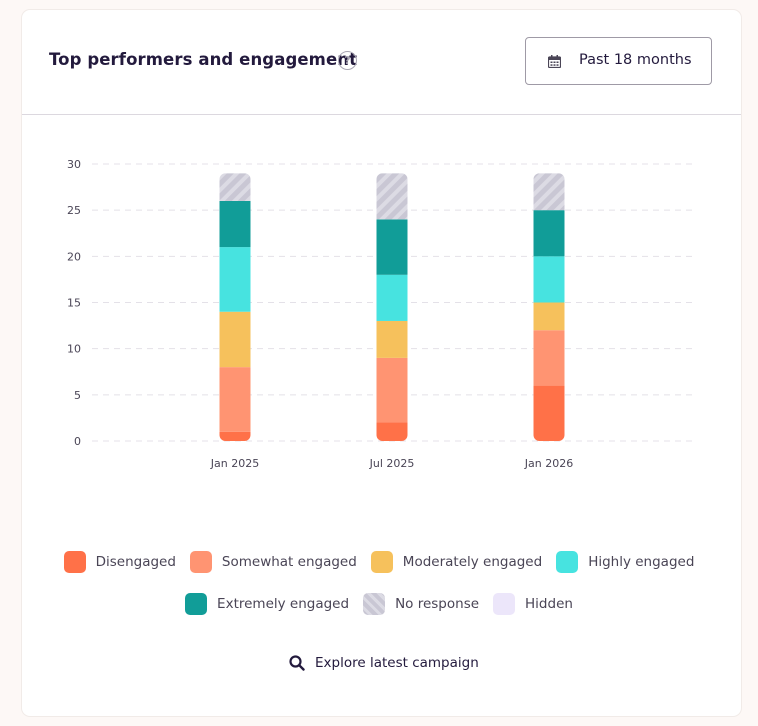  I want to click on legend-item: Somewhat engaged, so click(273, 562).